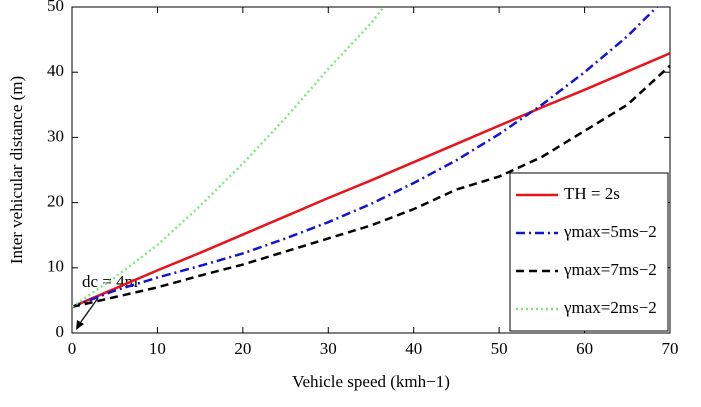 This screenshot has width=701, height=407. Describe the element at coordinates (55, 266) in the screenshot. I see `y-tick-label: 10` at that location.